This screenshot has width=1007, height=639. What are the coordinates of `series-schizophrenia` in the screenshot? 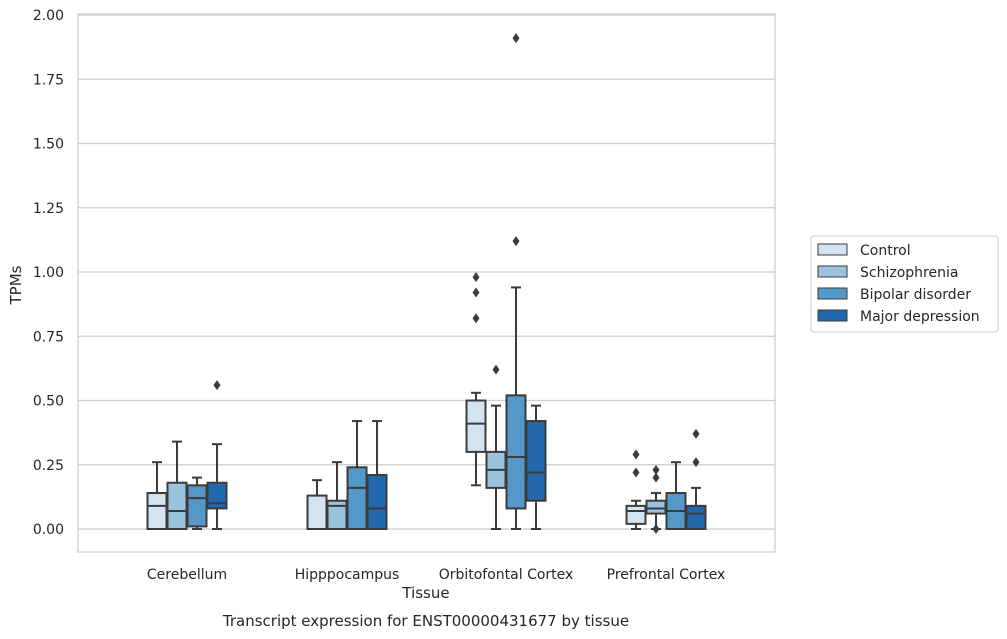 It's located at (416, 449).